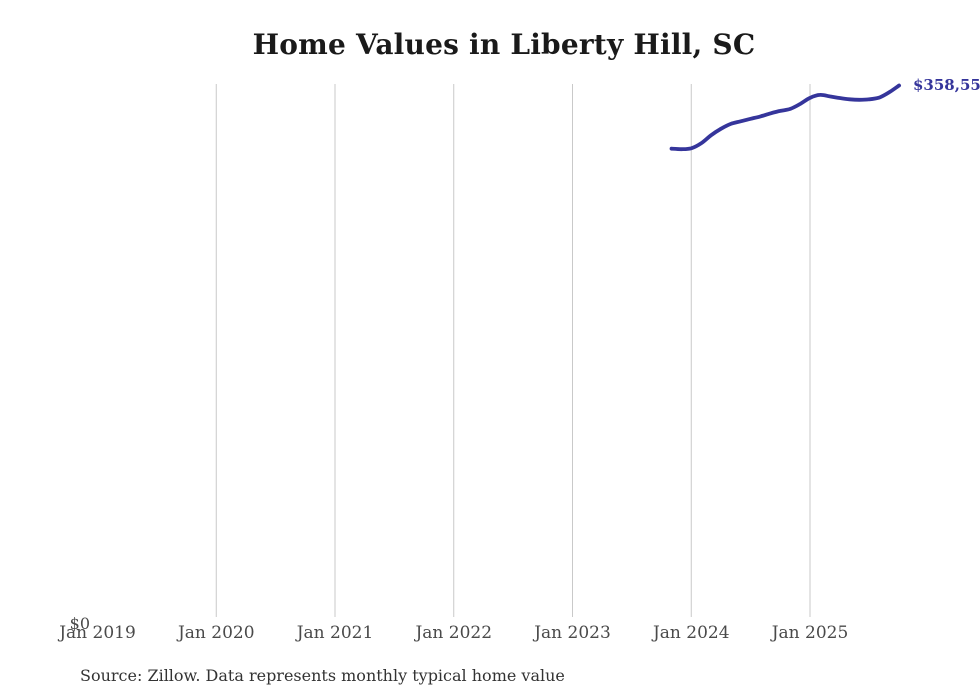  What do you see at coordinates (79, 623) in the screenshot?
I see `y-axis-zero-label: $0` at bounding box center [79, 623].